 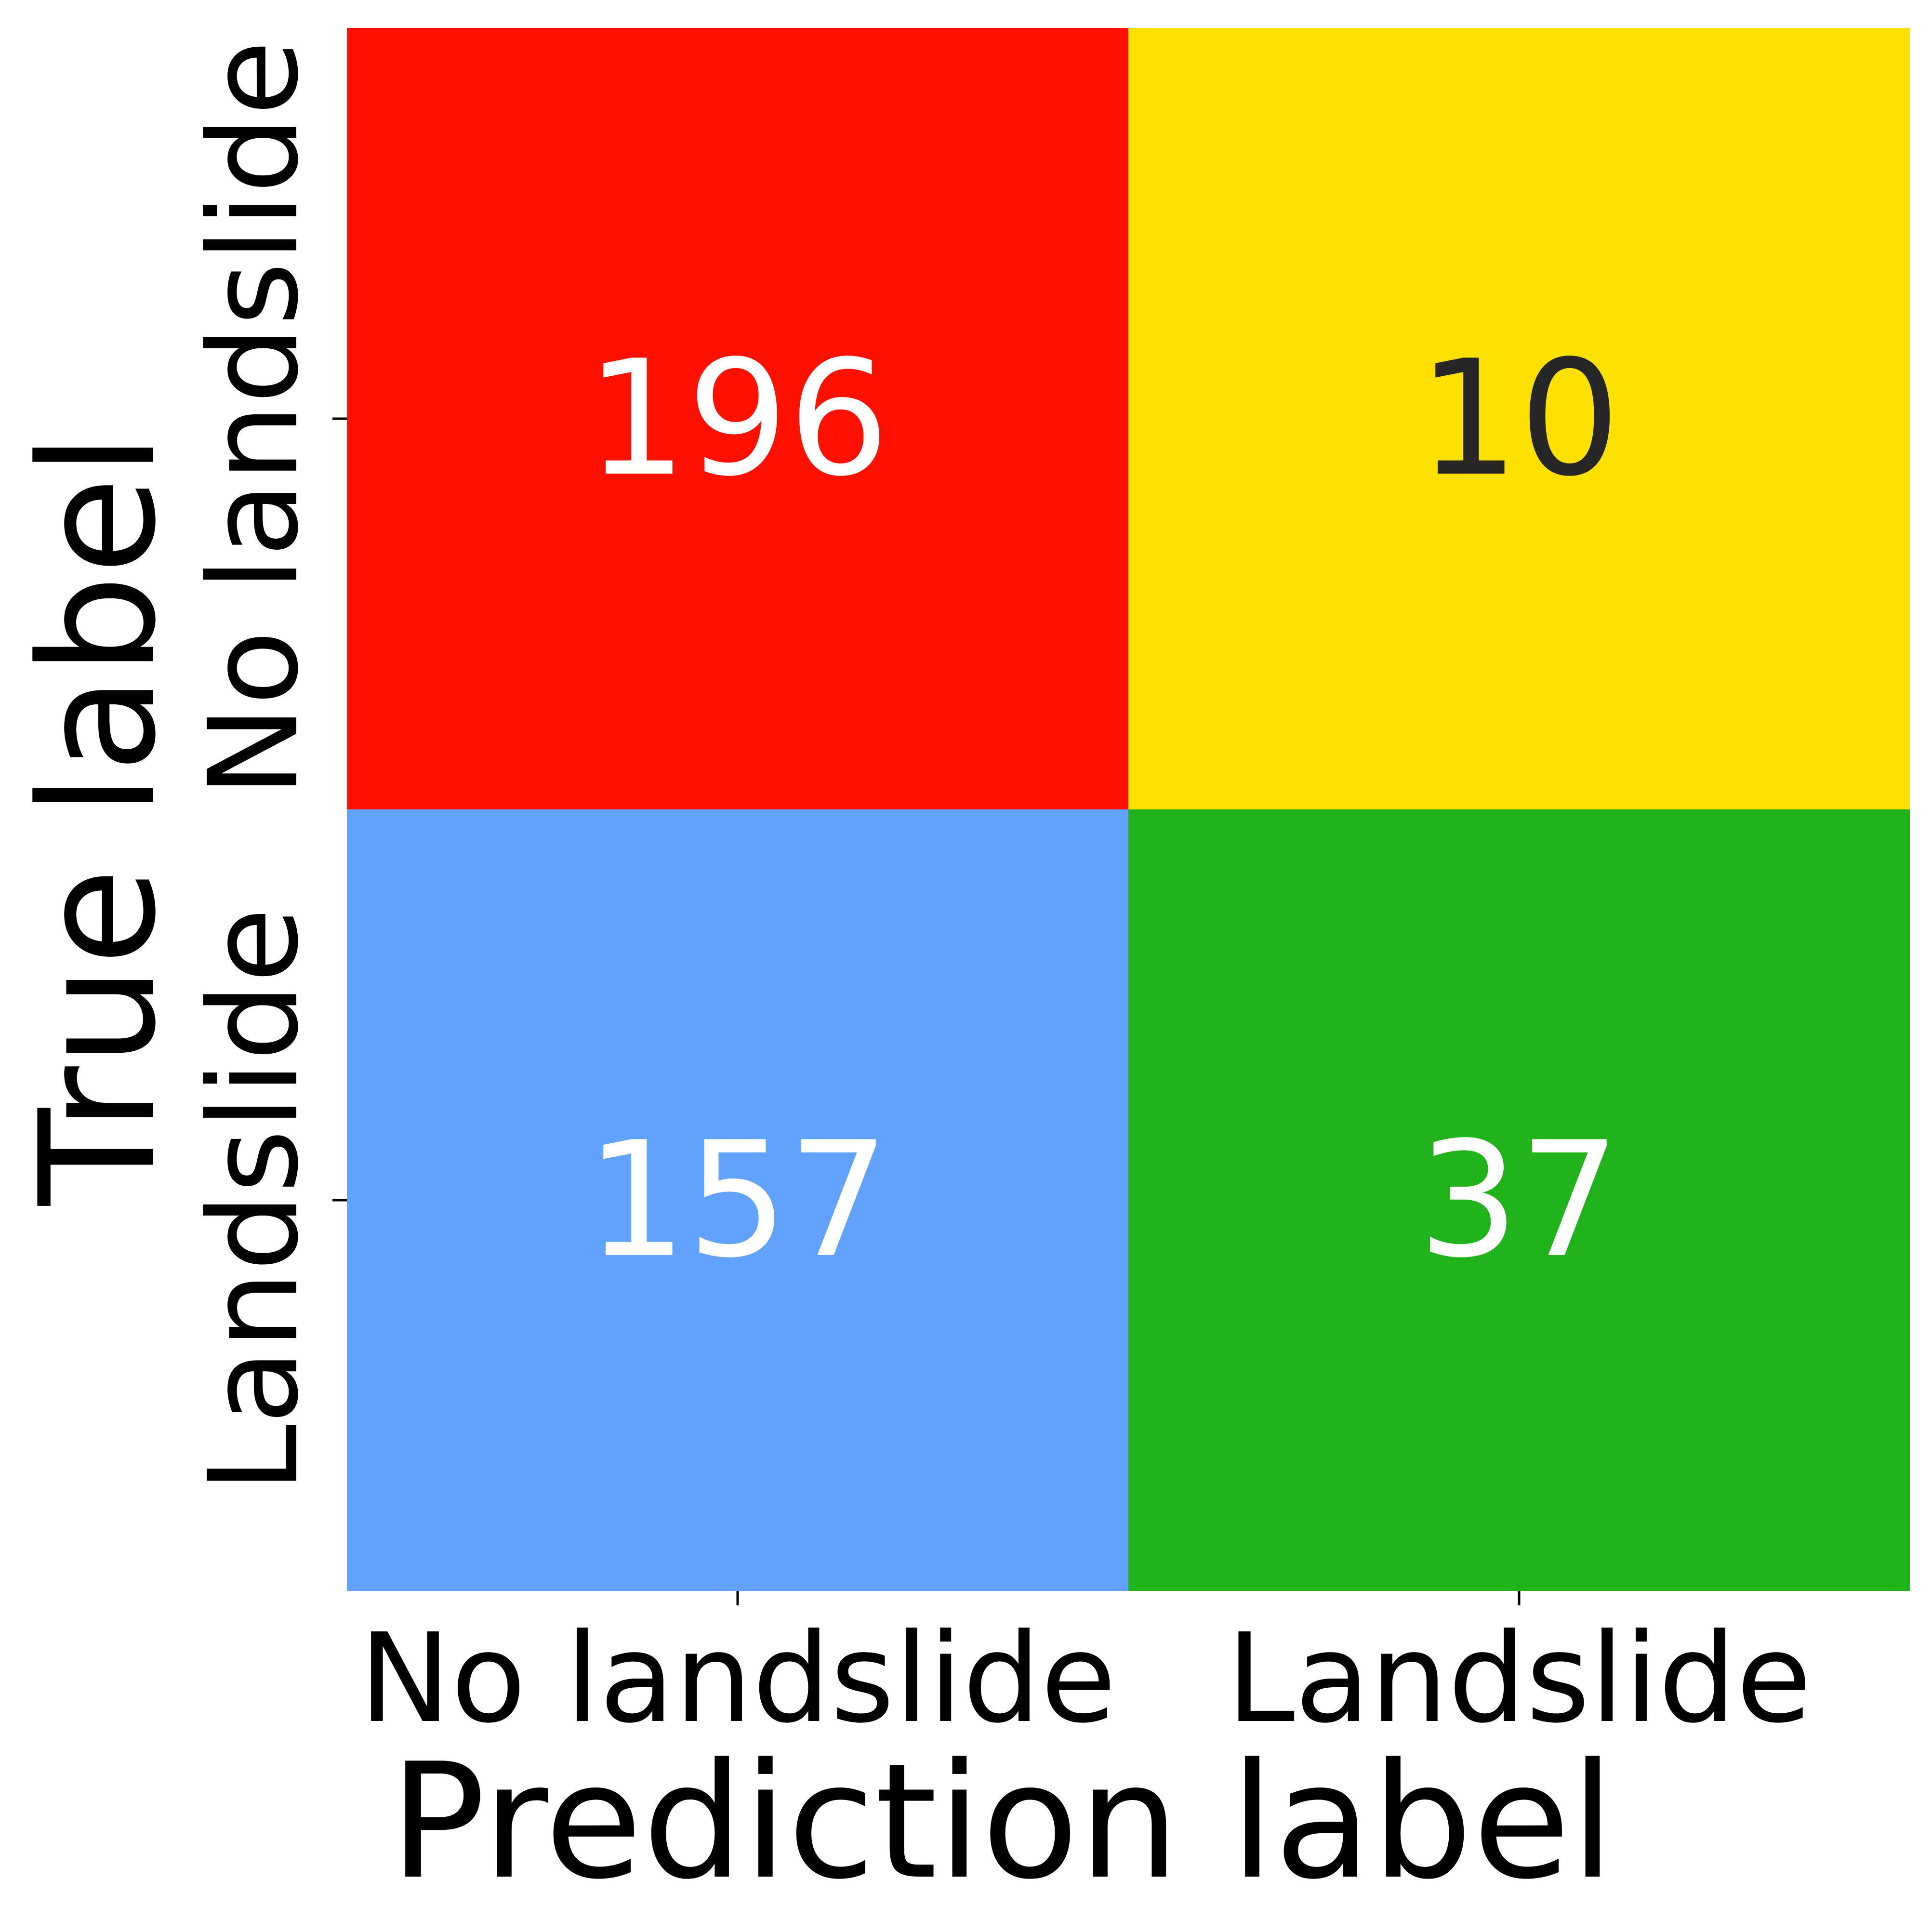 I want to click on cell-value-r0-c0: 196, so click(x=737, y=418).